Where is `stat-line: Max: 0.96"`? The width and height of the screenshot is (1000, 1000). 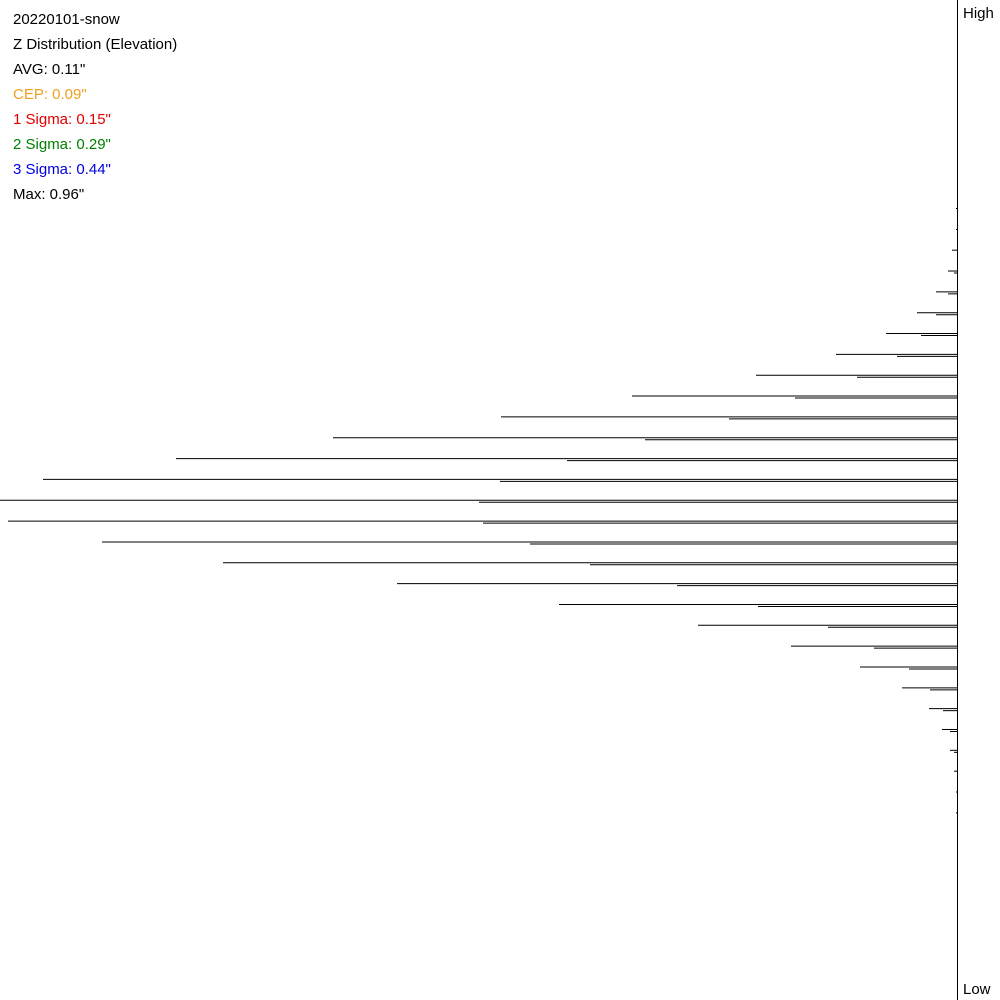 stat-line: Max: 0.96" is located at coordinates (48, 194).